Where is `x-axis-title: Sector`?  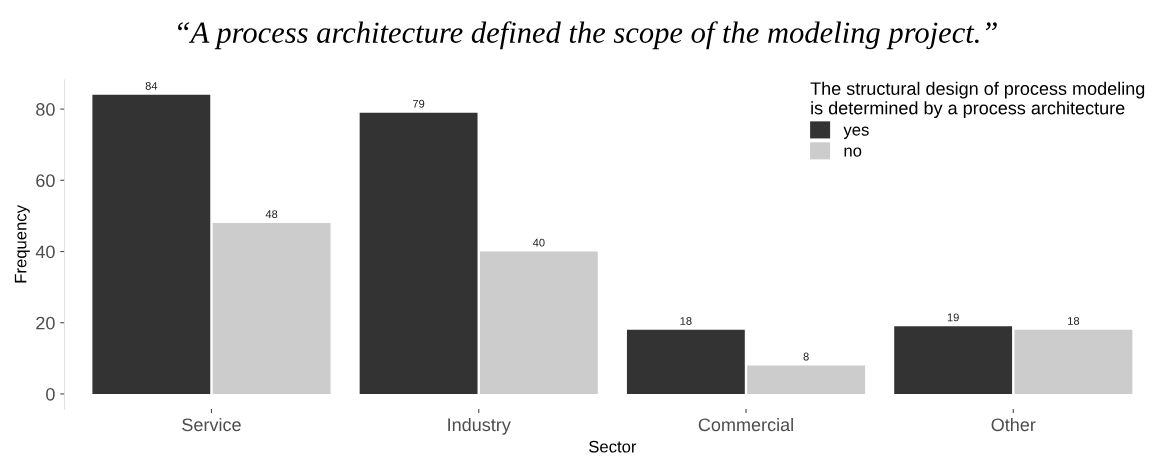 x-axis-title: Sector is located at coordinates (613, 446).